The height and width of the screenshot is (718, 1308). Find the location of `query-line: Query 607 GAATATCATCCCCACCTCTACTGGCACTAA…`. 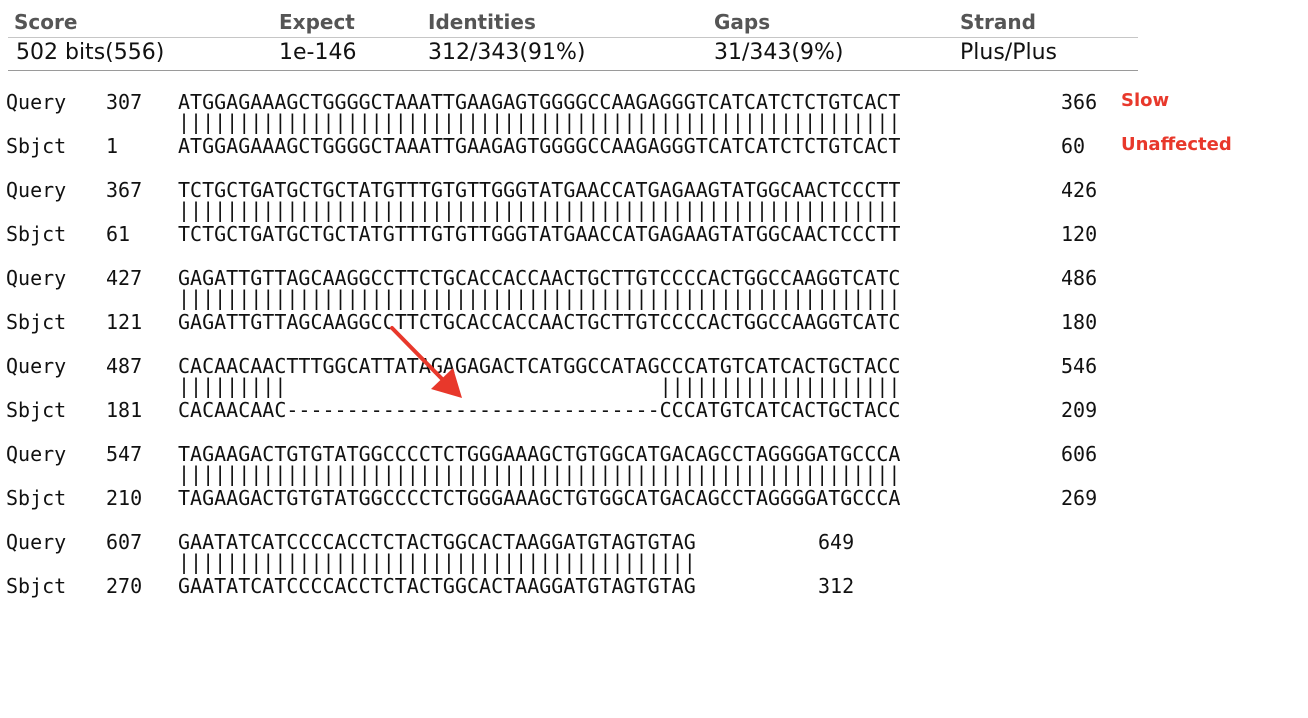

query-line: Query 607 GAATATCATCCCCACCTCTACTGGCACTAA… is located at coordinates (654, 542).